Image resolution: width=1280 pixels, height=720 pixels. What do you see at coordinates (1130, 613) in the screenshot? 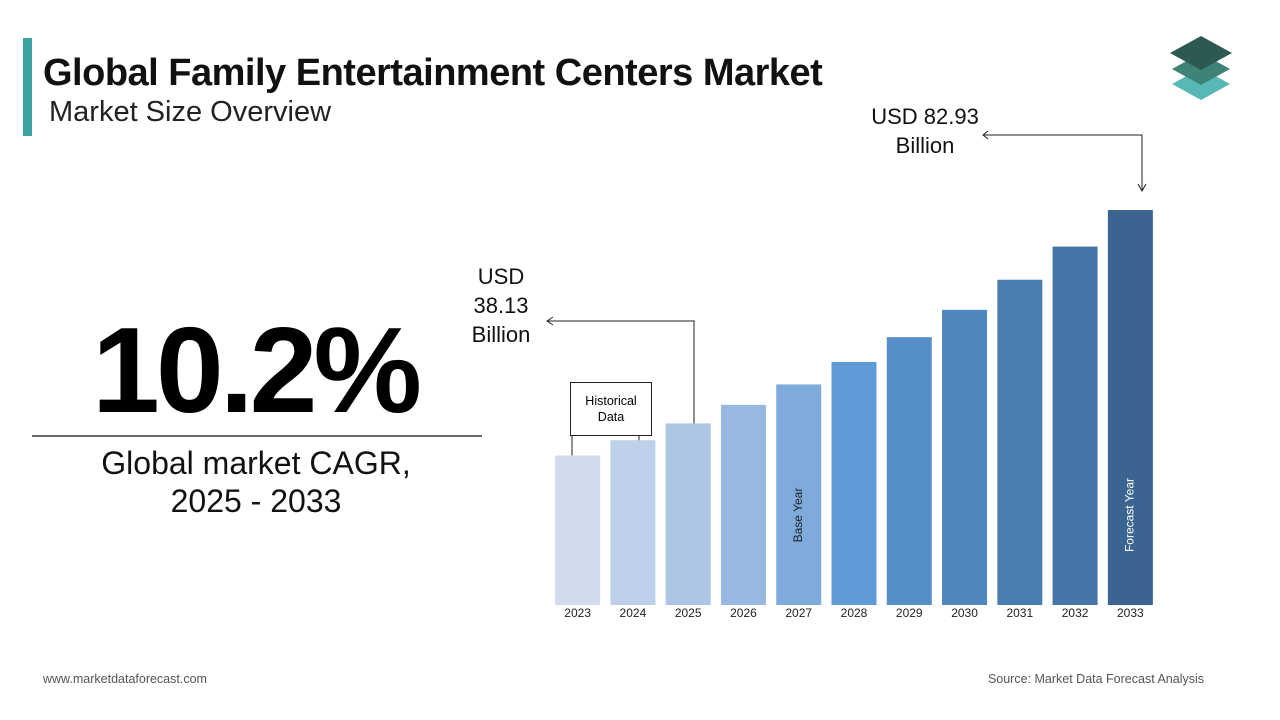
I see `x-tick-label: 2033` at bounding box center [1130, 613].